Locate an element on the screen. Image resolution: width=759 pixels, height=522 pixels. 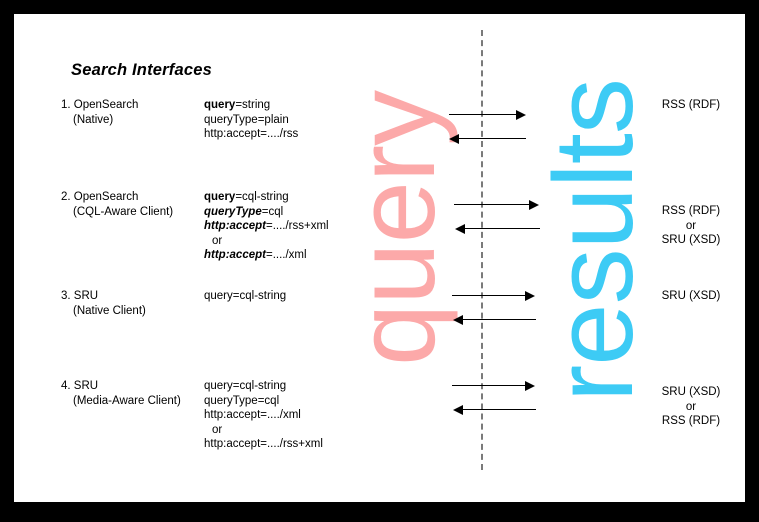
row-index: 2. is located at coordinates (66, 197).